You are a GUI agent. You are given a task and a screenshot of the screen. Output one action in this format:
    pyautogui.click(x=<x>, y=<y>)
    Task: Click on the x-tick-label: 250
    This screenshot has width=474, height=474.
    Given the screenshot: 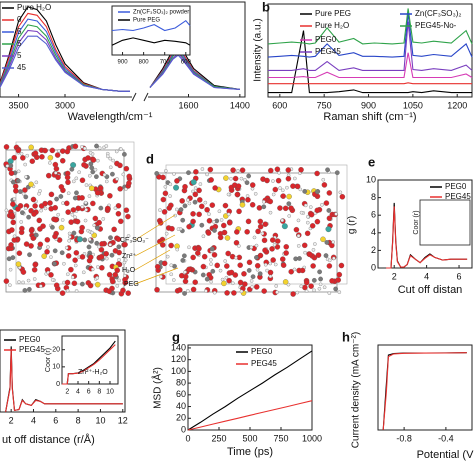 What is the action you would take?
    pyautogui.click(x=218, y=439)
    